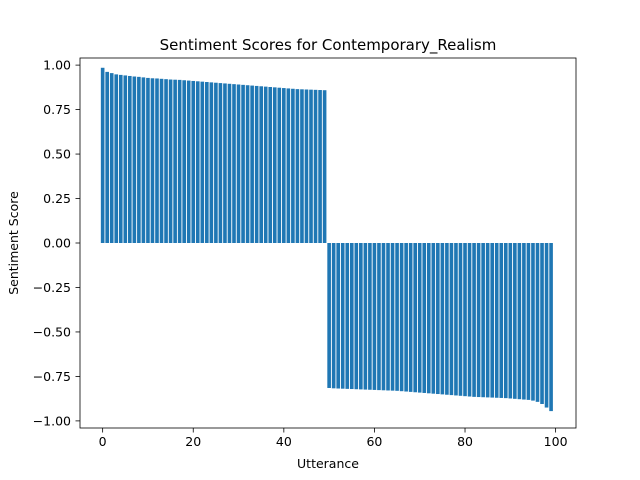 The image size is (640, 480). I want to click on x-axis-ticks: 0 20 40 60 80 100, so click(333, 438).